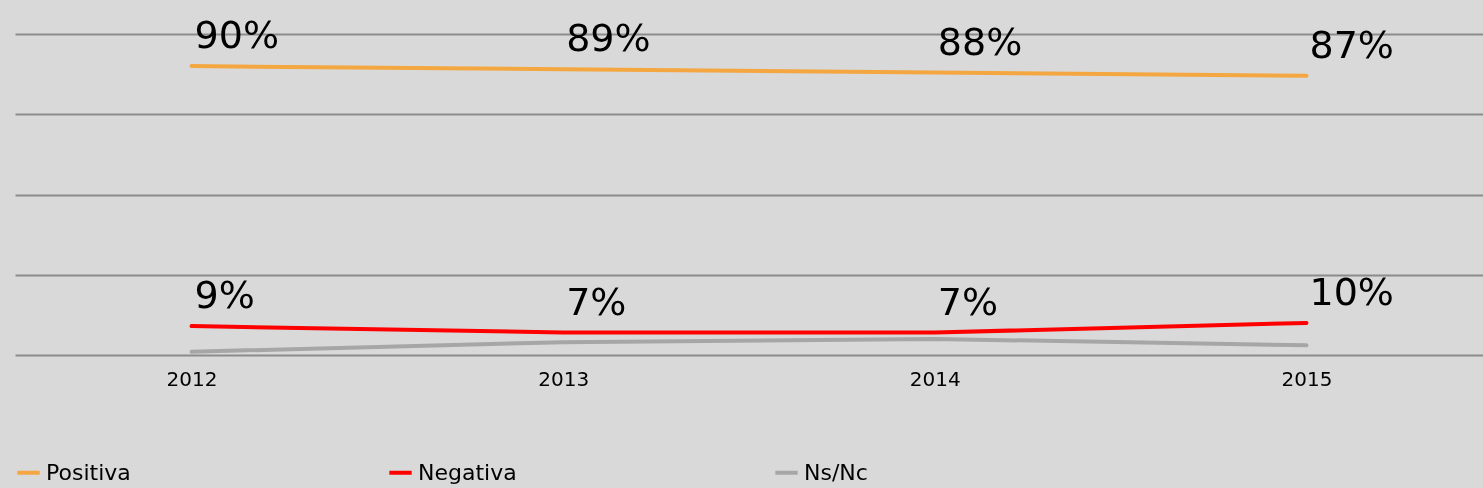 The width and height of the screenshot is (1483, 488). What do you see at coordinates (236, 35) in the screenshot?
I see `data-label: 90%` at bounding box center [236, 35].